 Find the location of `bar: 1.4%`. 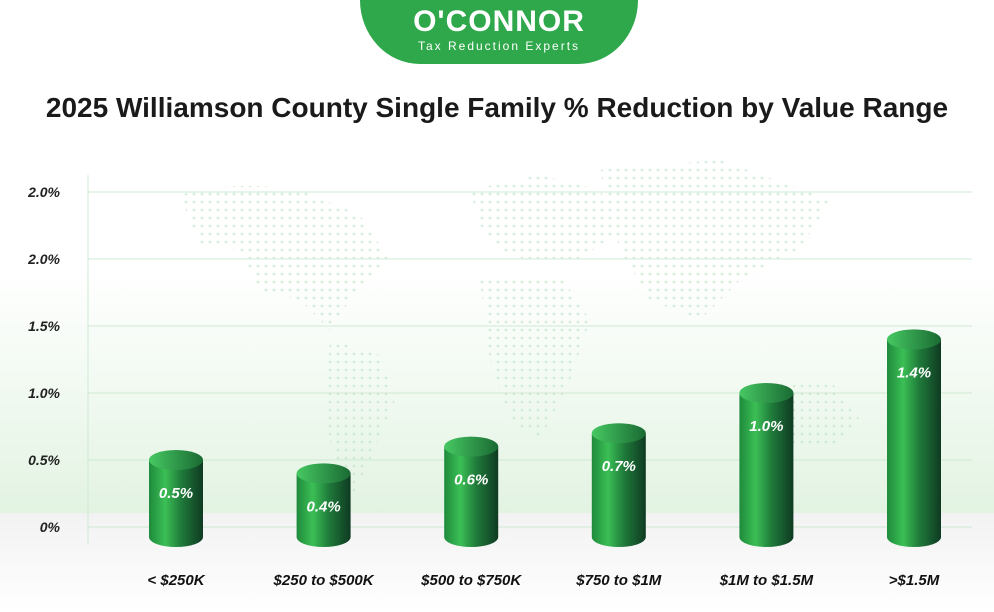

bar: 1.4% is located at coordinates (914, 438).